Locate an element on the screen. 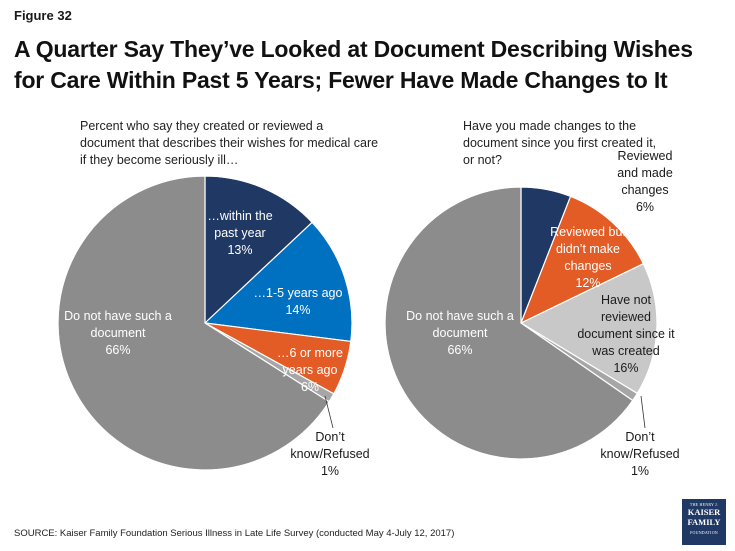 The width and height of the screenshot is (735, 551). pie1-slice-label-4-line-2: know/Refused is located at coordinates (329, 454).